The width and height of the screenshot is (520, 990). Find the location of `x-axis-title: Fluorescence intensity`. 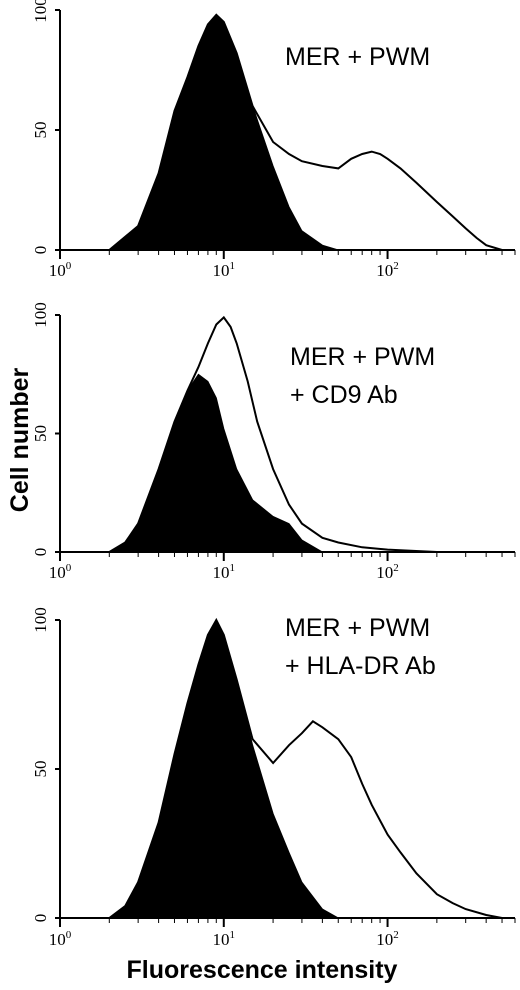

x-axis-title: Fluorescence intensity is located at coordinates (262, 970).